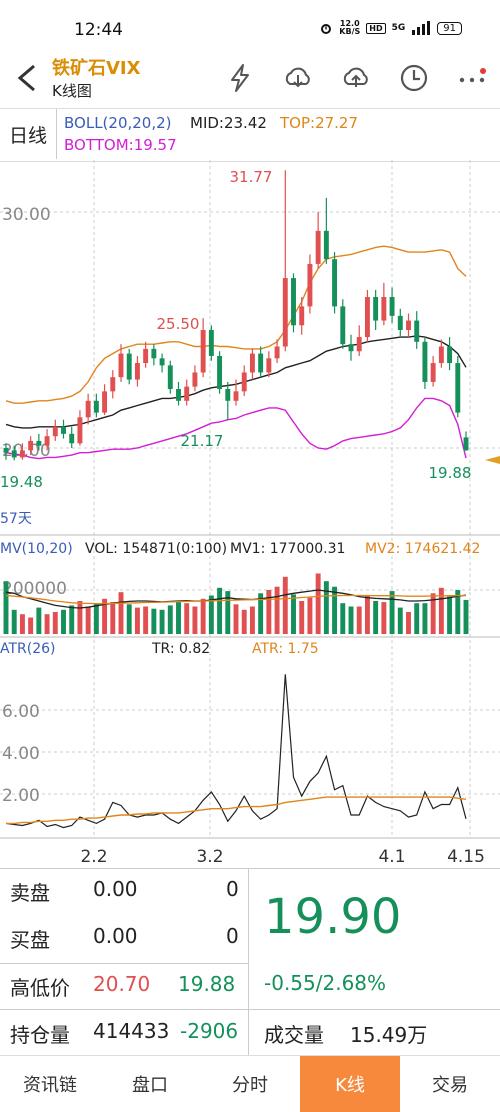 The width and height of the screenshot is (500, 1112). I want to click on tab-trade: 交易, so click(450, 1085).